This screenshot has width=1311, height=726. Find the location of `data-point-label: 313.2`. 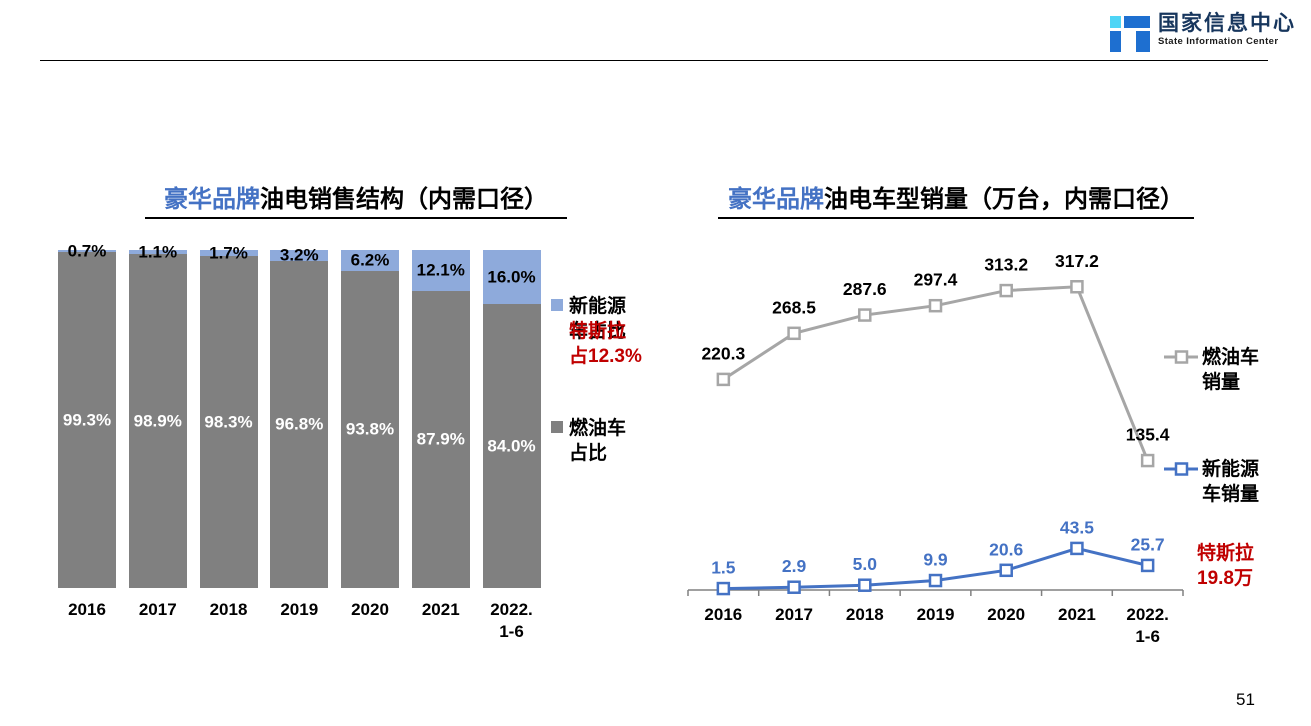

data-point-label: 313.2 is located at coordinates (1006, 265).